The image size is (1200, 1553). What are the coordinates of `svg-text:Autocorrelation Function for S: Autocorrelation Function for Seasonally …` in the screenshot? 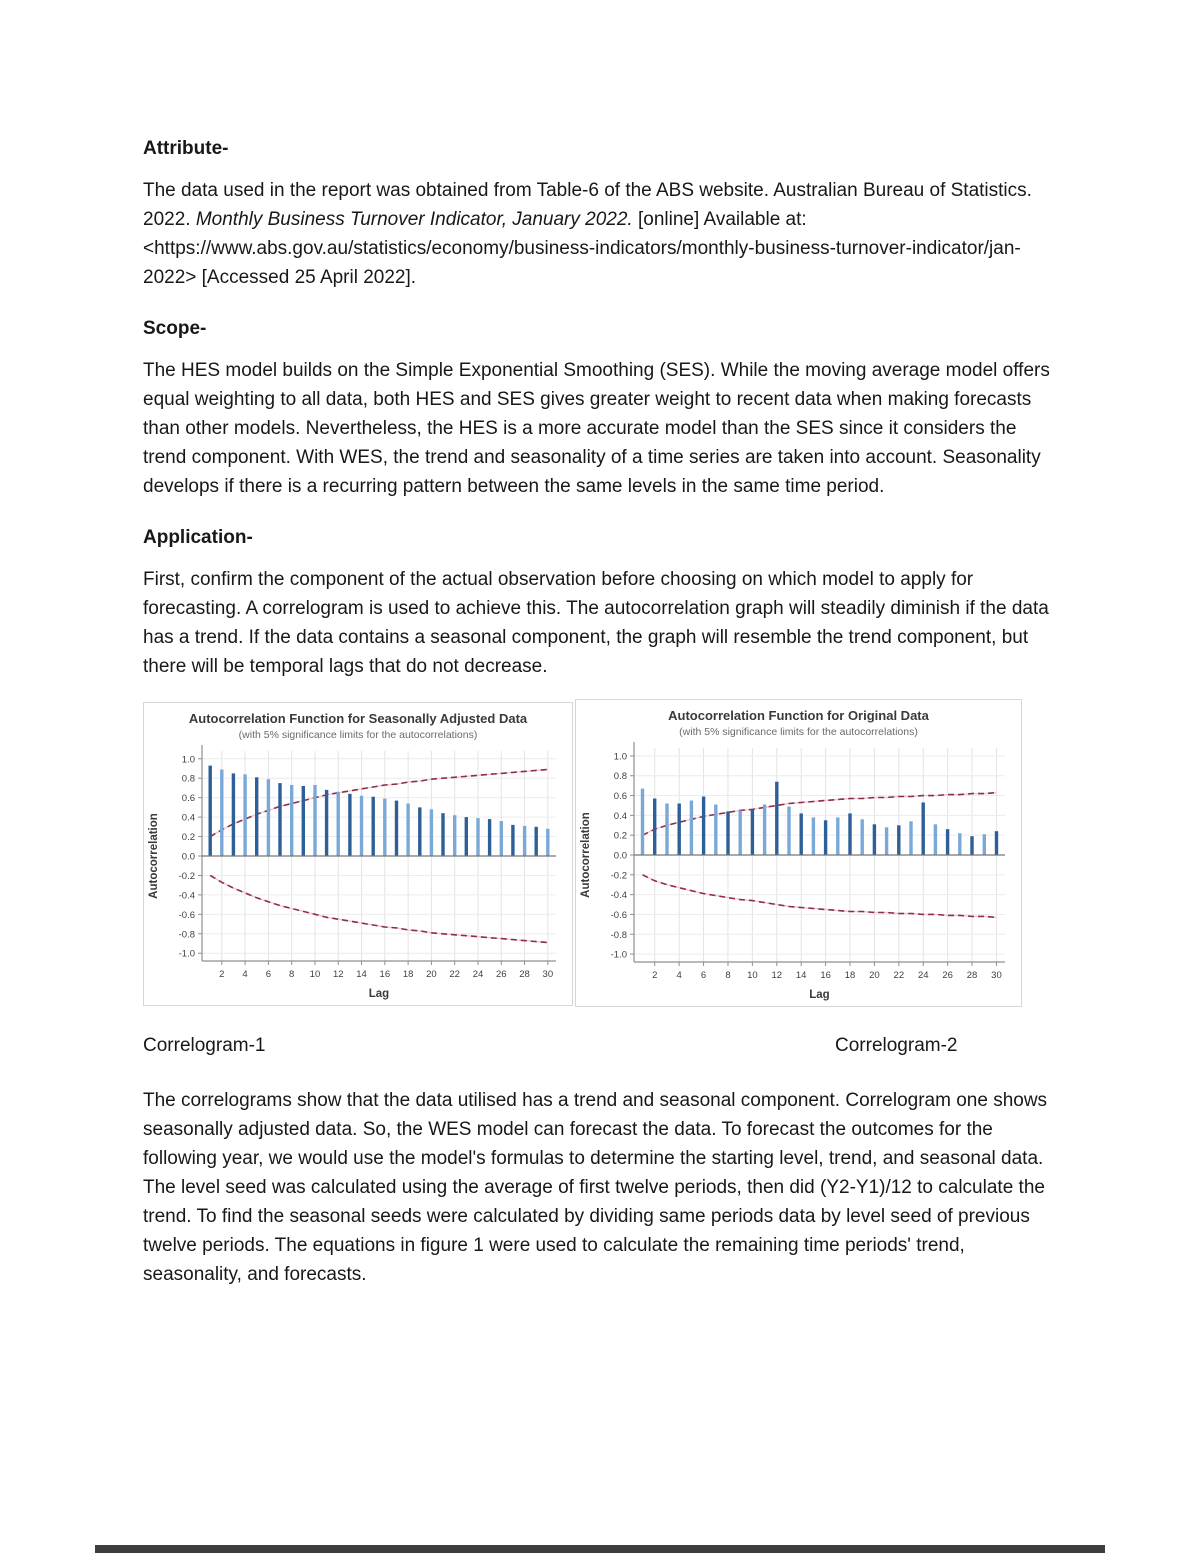 It's located at (358, 718).